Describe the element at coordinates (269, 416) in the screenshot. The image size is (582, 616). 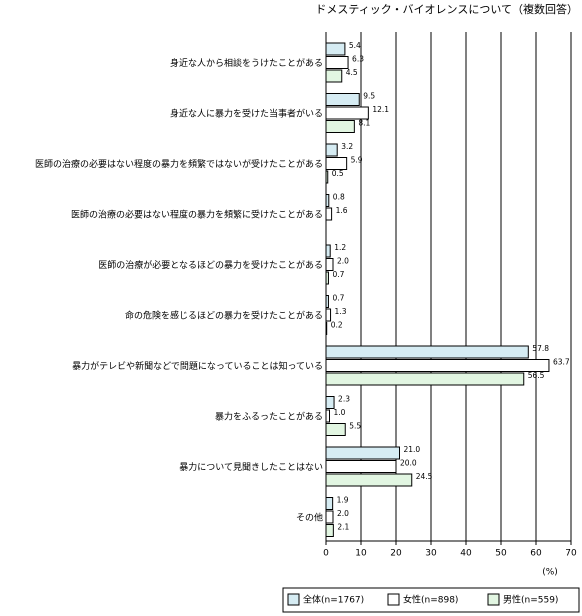
I see `category-label: 暴力をふるったことがある` at that location.